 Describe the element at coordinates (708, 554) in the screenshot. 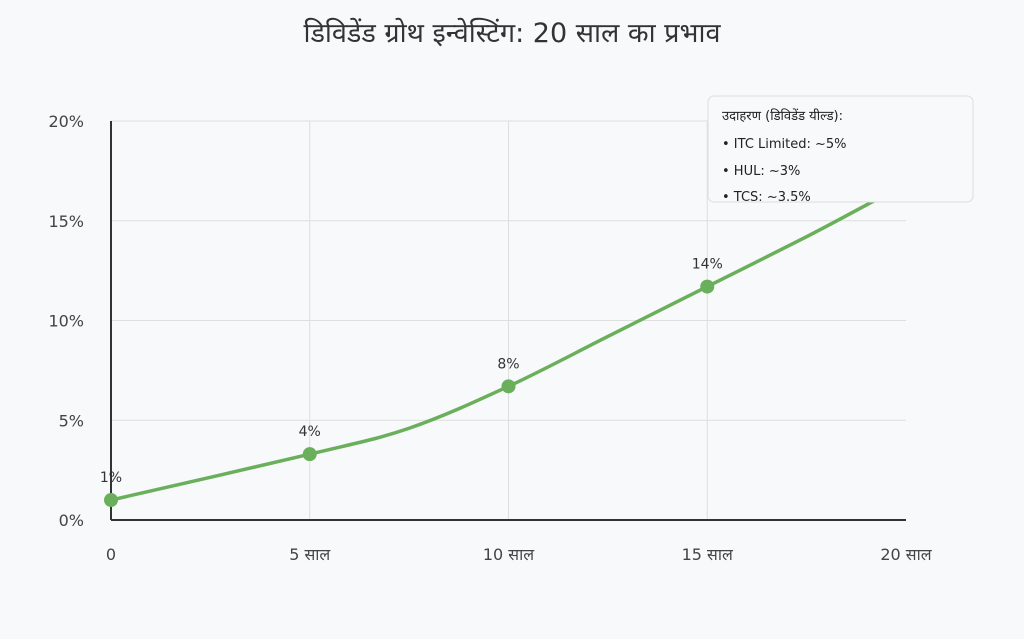

I see `x-tick-label: 15 साल` at that location.